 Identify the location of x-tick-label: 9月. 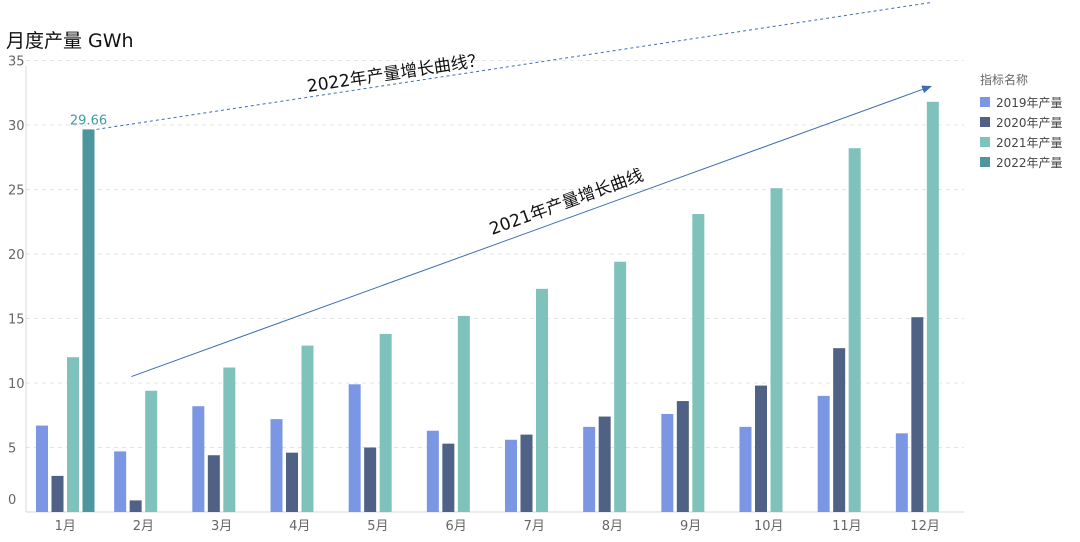
(690, 526).